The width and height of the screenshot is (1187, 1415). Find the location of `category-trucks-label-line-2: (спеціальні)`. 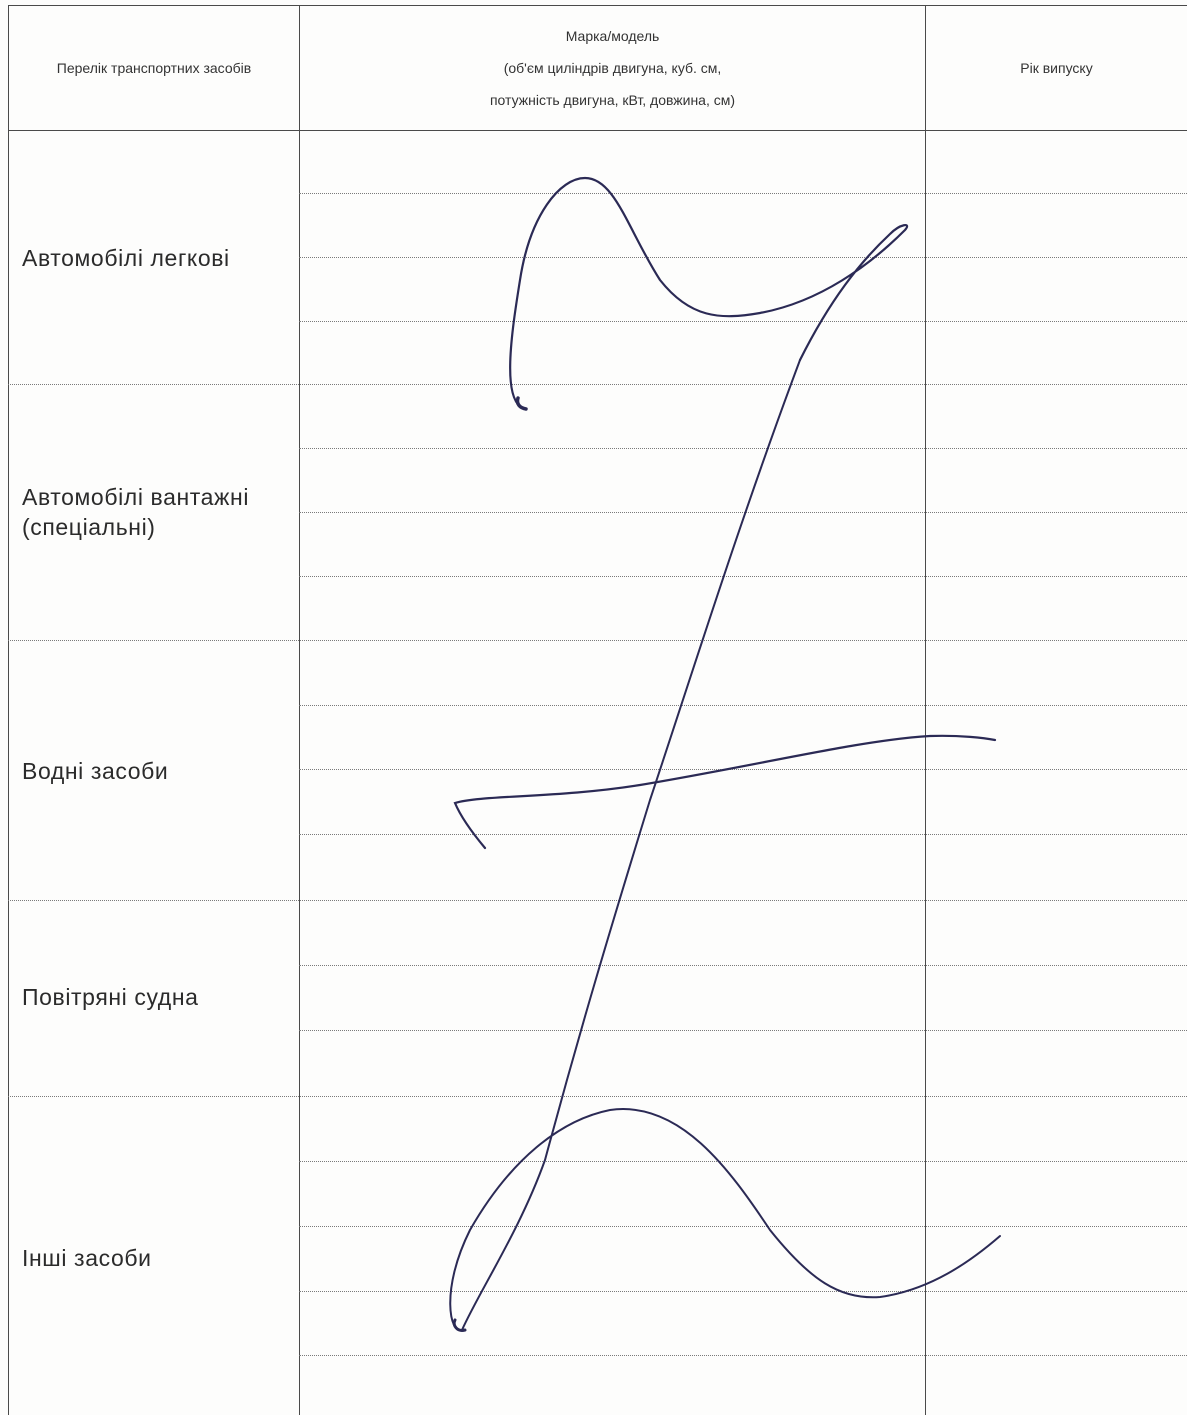

category-trucks-label-line-2: (спеціальні) is located at coordinates (89, 527).